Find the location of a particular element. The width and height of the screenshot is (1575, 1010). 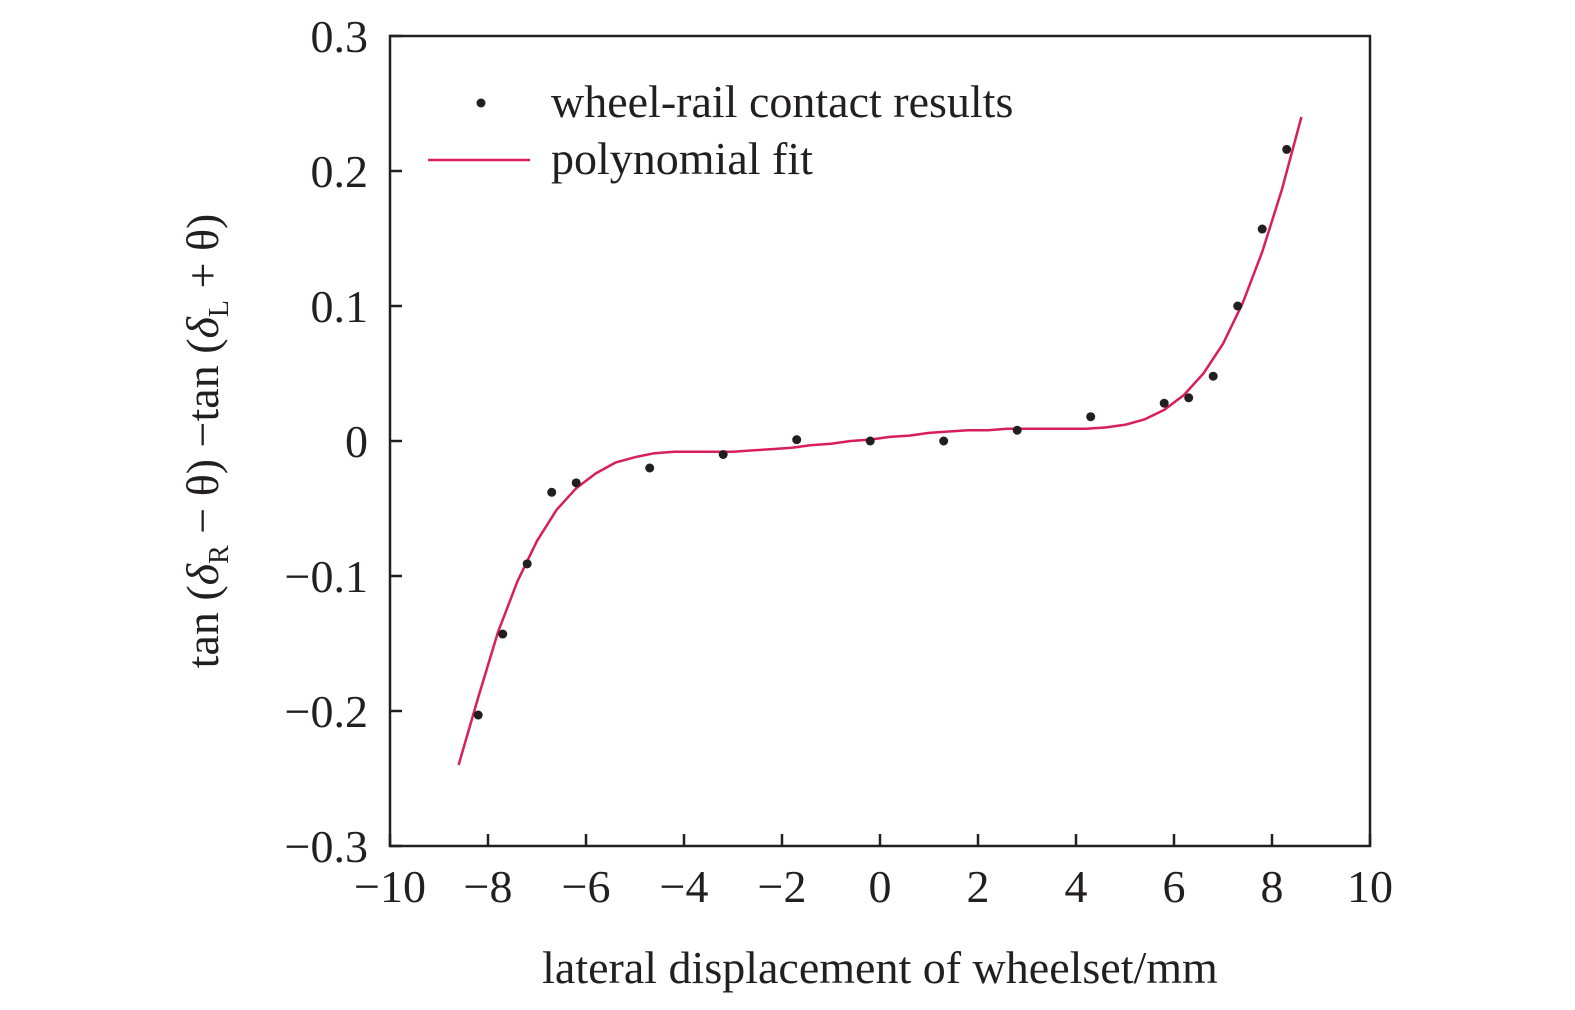

y-title-delta-r: δ is located at coordinates (202, 574).